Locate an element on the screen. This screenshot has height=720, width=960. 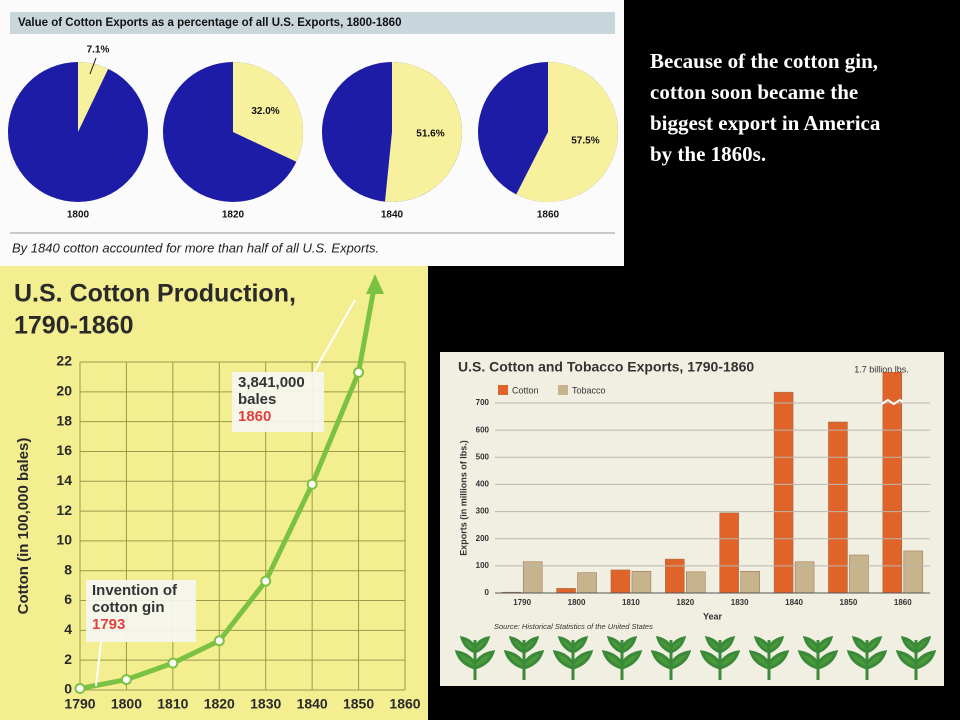
y-tick-label: 16 is located at coordinates (64, 450).